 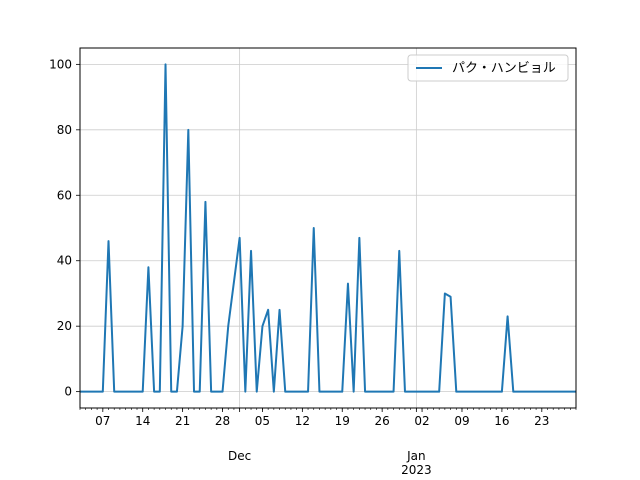 What do you see at coordinates (239, 456) in the screenshot?
I see `x-month-label: Dec` at bounding box center [239, 456].